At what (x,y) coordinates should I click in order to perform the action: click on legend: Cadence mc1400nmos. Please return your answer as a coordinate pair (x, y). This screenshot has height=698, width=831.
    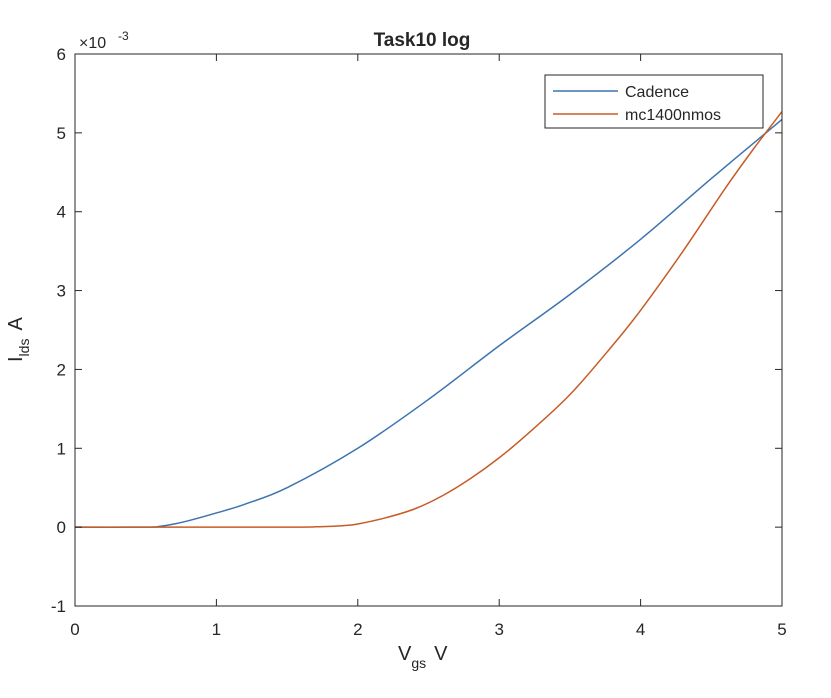
    Looking at the image, I should click on (654, 101).